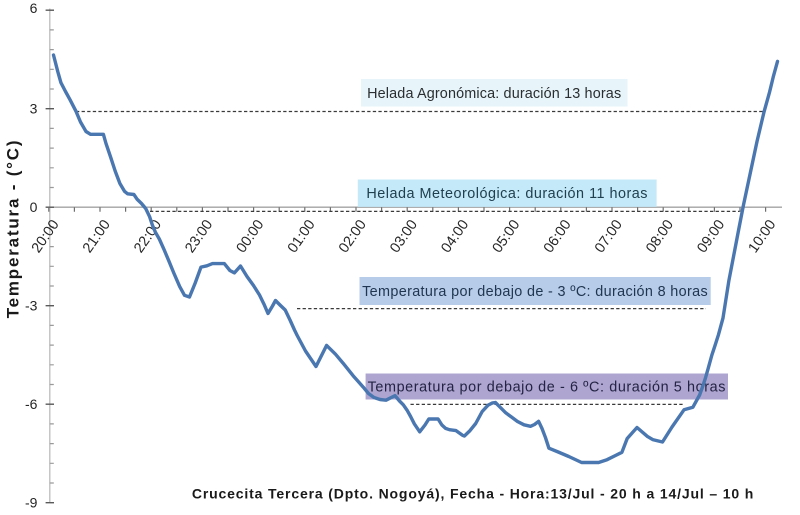  Describe the element at coordinates (31, 306) in the screenshot. I see `svg-text: -3` at that location.